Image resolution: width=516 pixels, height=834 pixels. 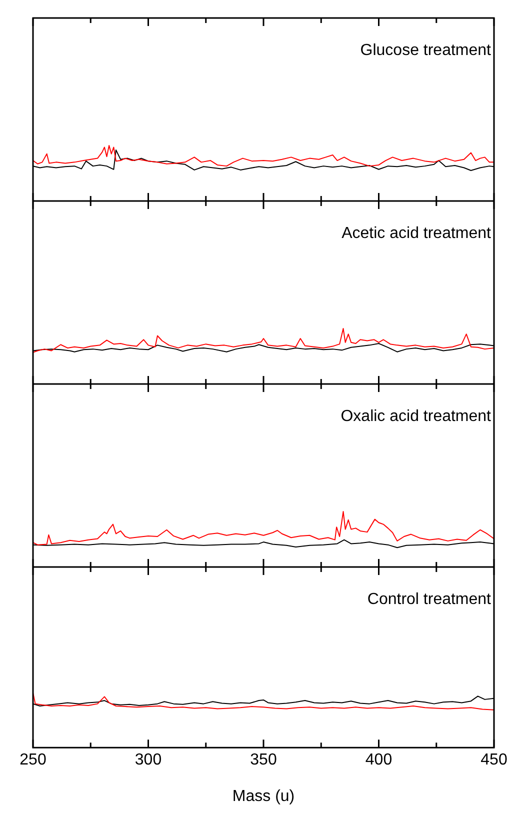 What do you see at coordinates (429, 599) in the screenshot?
I see `chart-title: Control treatment` at bounding box center [429, 599].